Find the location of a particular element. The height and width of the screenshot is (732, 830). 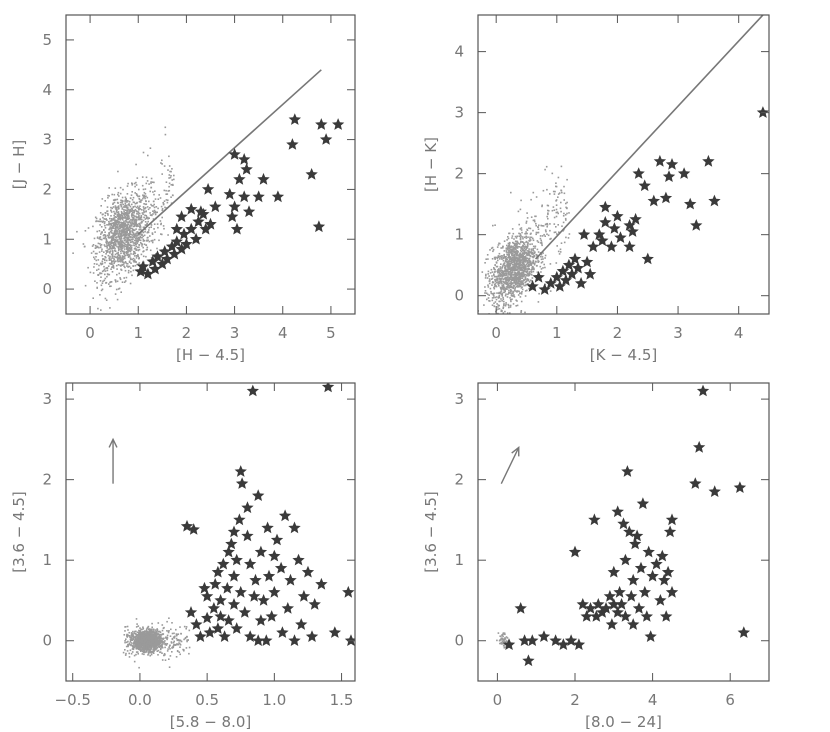

y-tick-label: 4 is located at coordinates (459, 52).